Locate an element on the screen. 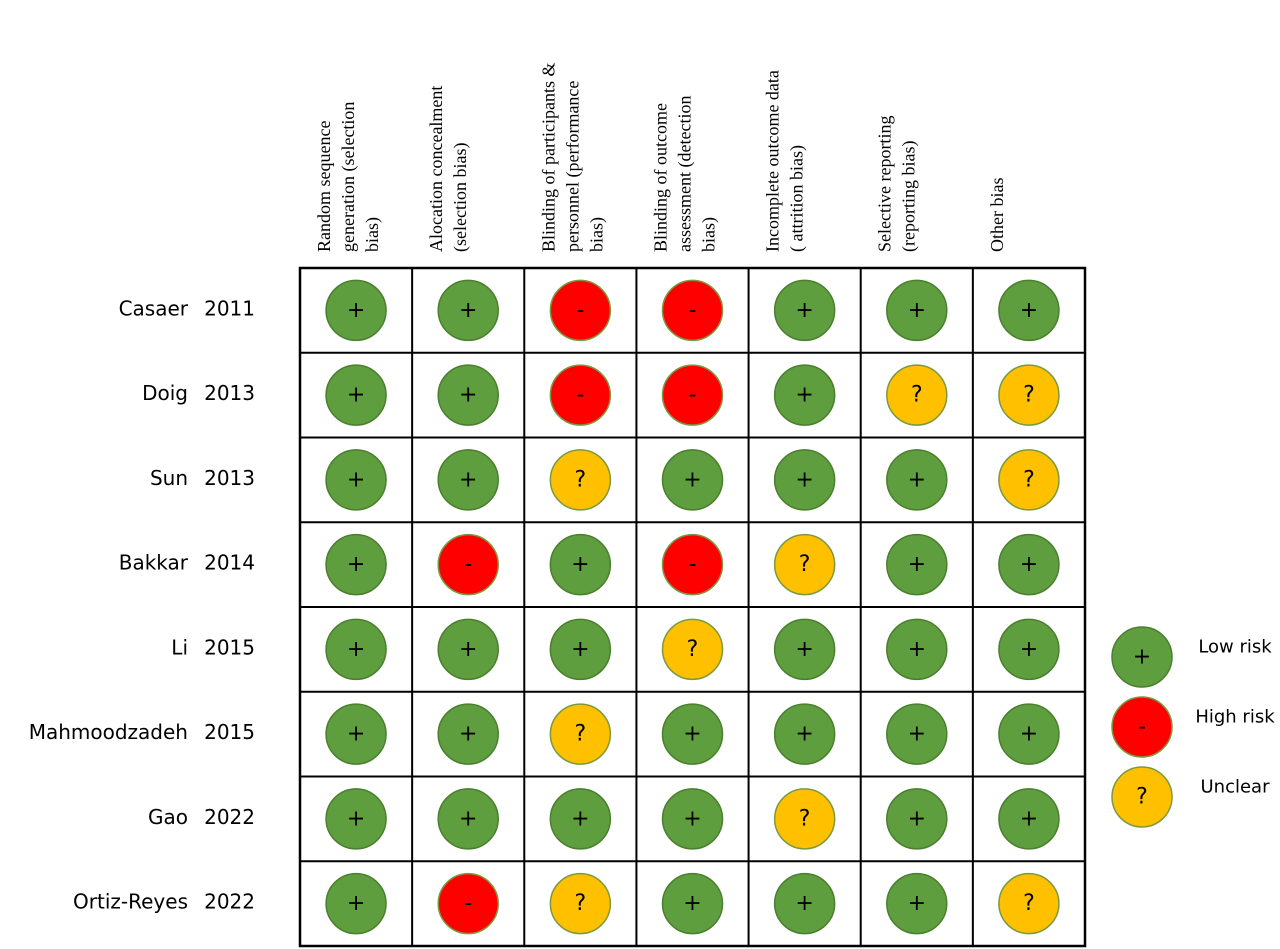 Image resolution: width=1280 pixels, height=949 pixels. column-header: (selection bias) is located at coordinates (460, 197).